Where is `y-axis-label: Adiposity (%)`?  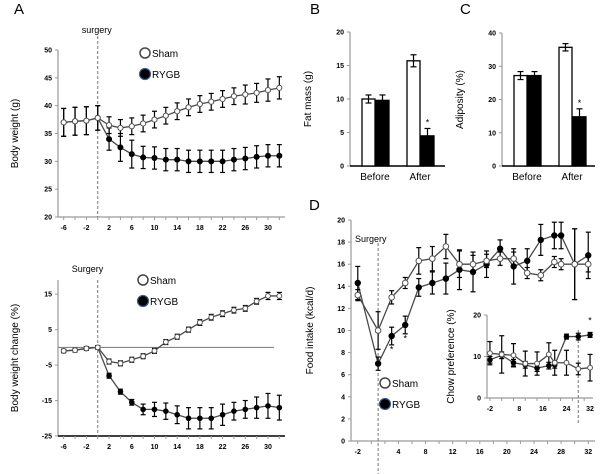 y-axis-label: Adiposity (%) is located at coordinates (460, 99).